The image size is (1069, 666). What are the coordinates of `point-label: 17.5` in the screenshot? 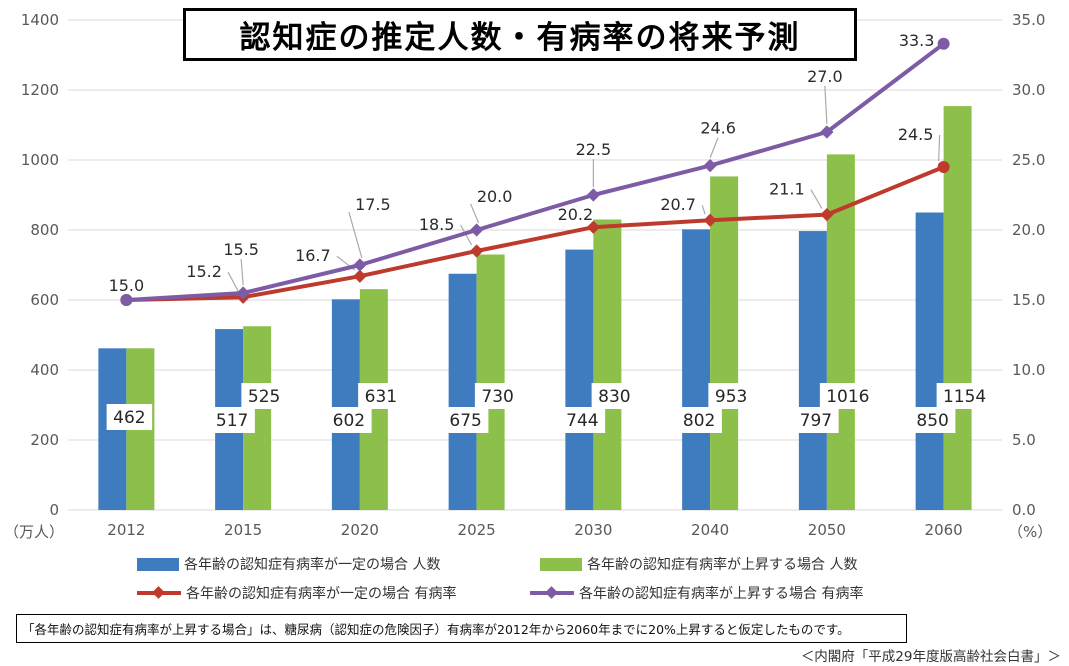 It's located at (373, 204).